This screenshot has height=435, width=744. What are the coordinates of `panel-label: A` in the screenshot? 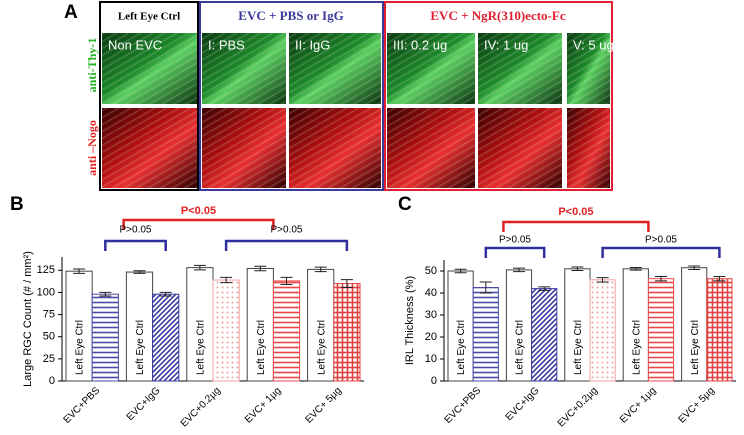 It's located at (71, 12).